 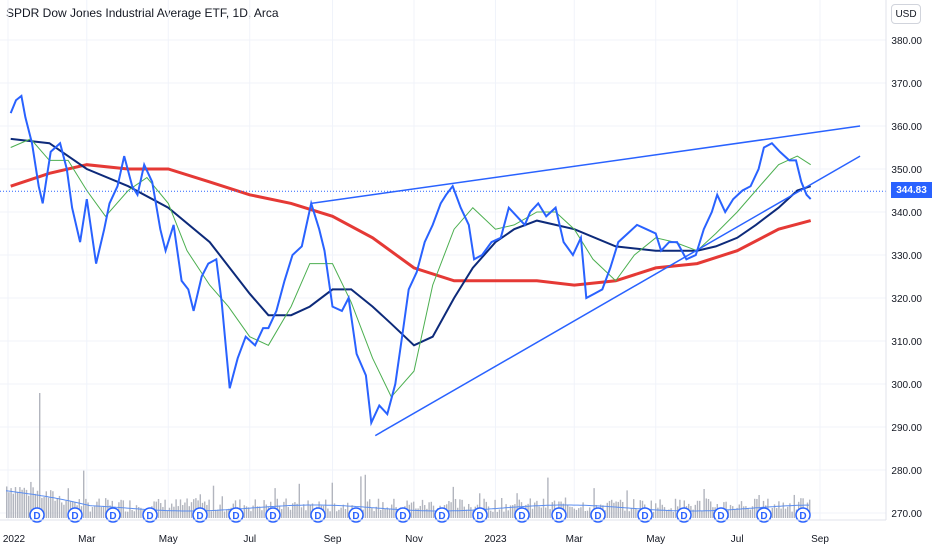 What do you see at coordinates (906, 471) in the screenshot?
I see `y-tick-label: 280.00` at bounding box center [906, 471].